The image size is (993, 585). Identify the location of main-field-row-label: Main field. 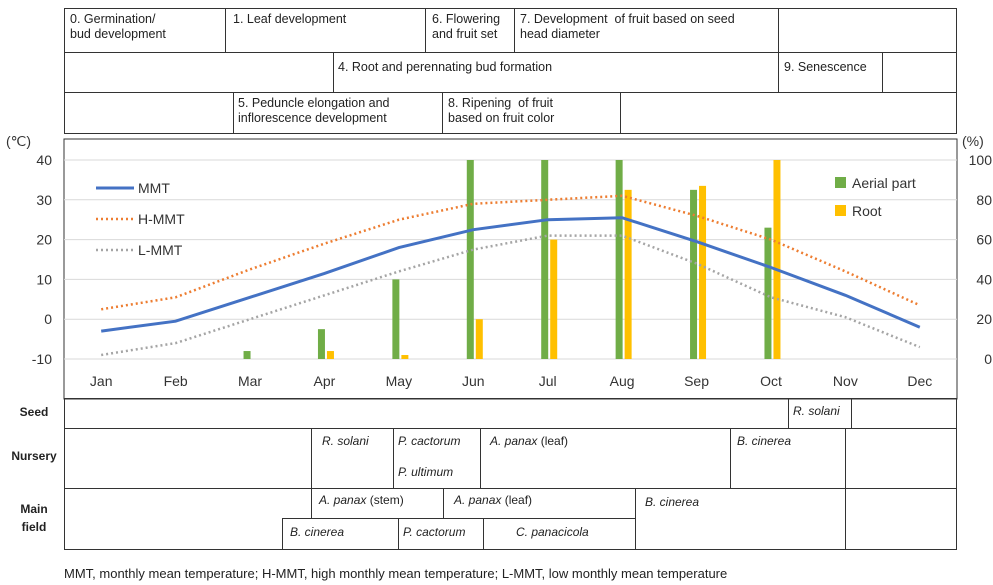
(34, 518).